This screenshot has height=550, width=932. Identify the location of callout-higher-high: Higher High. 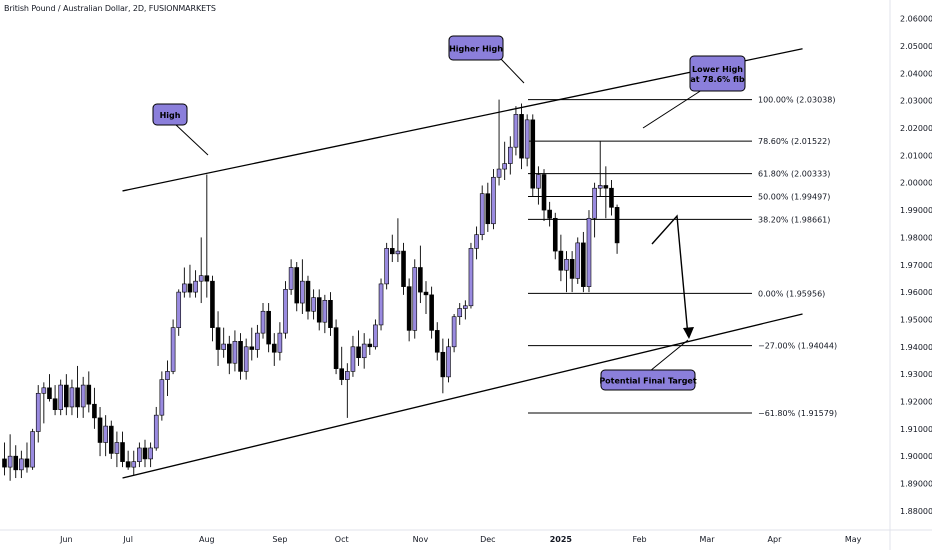
(486, 59).